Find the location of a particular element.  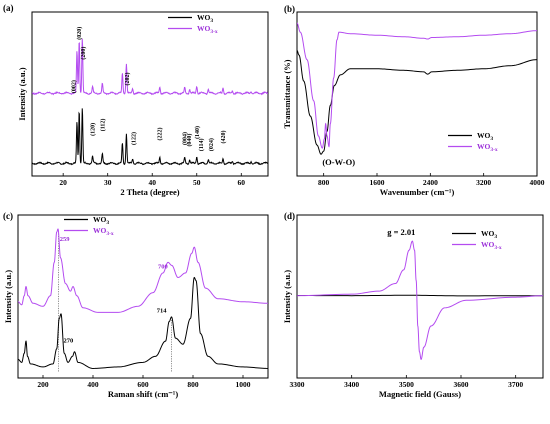

peak-label-a: (114) is located at coordinates (201, 144).